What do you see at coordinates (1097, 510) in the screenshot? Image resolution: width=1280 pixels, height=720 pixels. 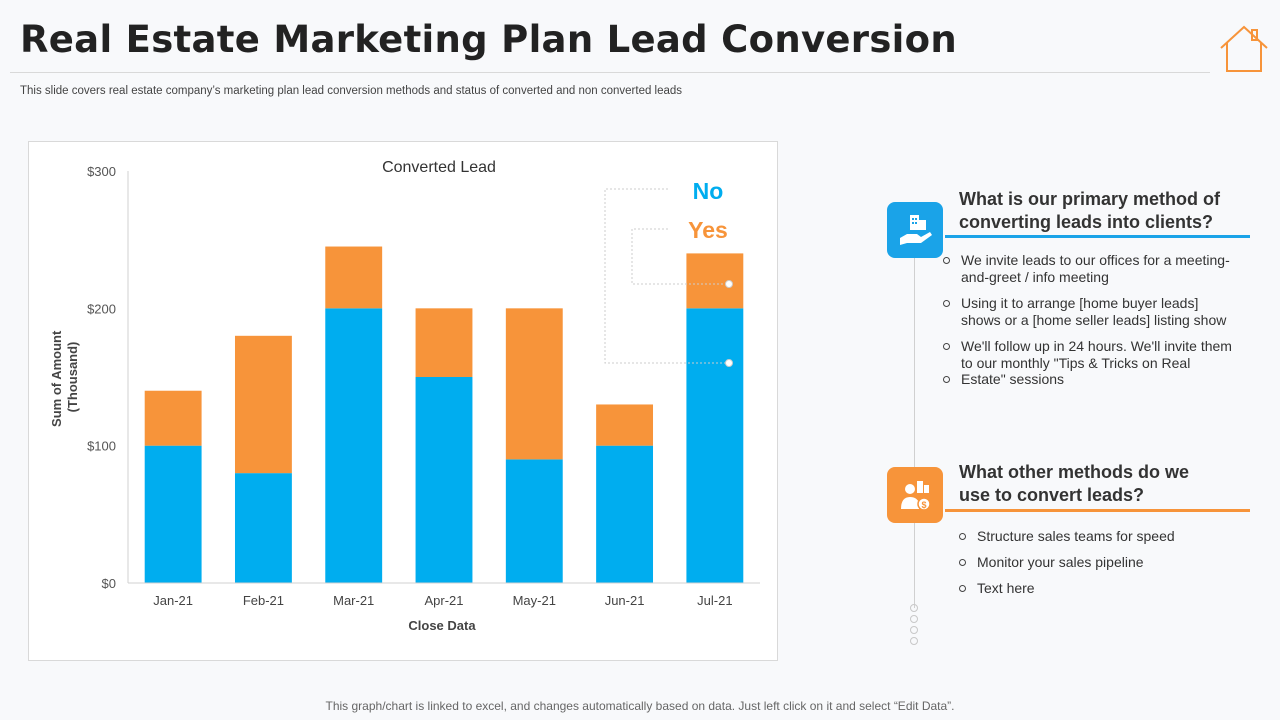 I see `panel-2-rule` at bounding box center [1097, 510].